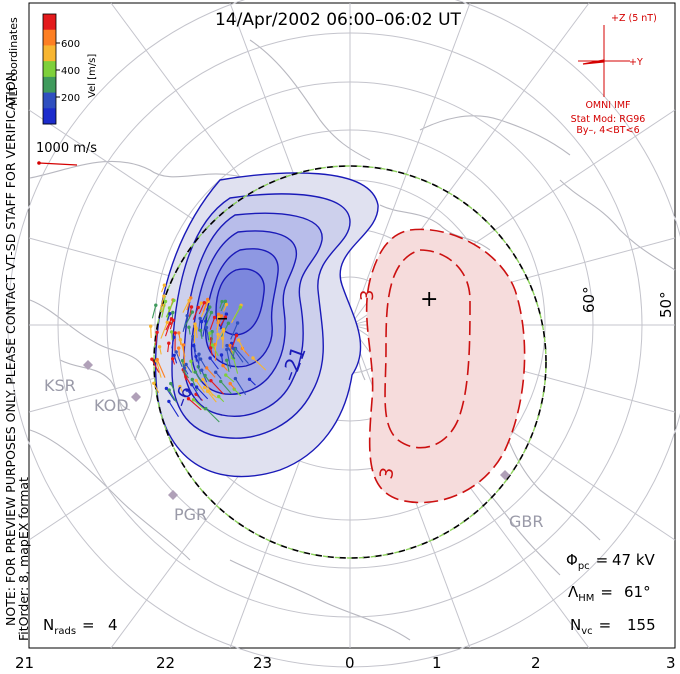 This screenshot has width=680, height=674. What do you see at coordinates (611, 561) in the screenshot?
I see `stat-phi-pc: Φpc = 47 kV` at bounding box center [611, 561].